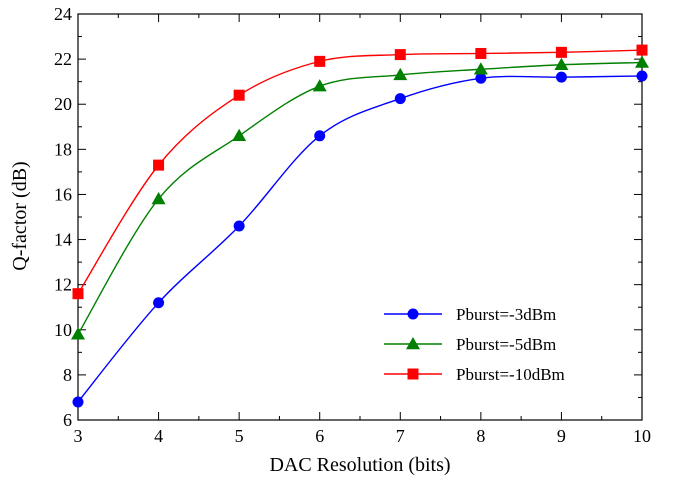 The height and width of the screenshot is (480, 680). Describe the element at coordinates (642, 436) in the screenshot. I see `x-tick-label: 10` at that location.